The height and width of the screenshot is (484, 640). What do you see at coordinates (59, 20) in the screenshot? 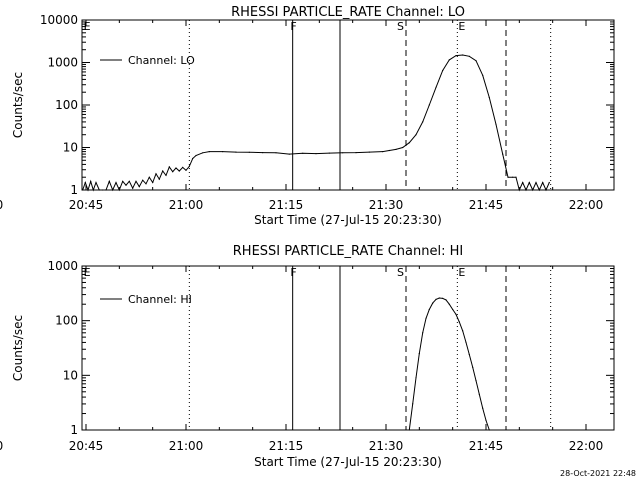
I see `y-tick-label: 10000` at bounding box center [59, 20].